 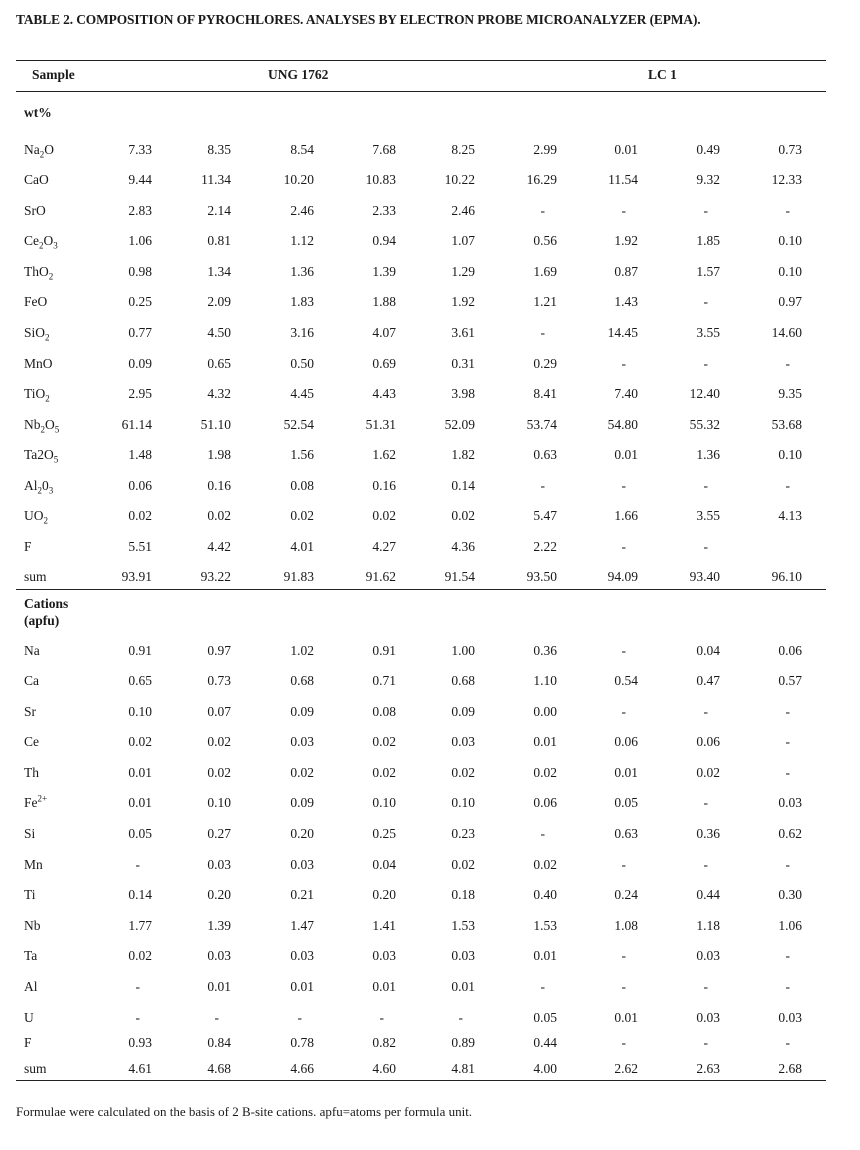 What do you see at coordinates (33, 864) in the screenshot?
I see `row-label-part: Mn` at bounding box center [33, 864].